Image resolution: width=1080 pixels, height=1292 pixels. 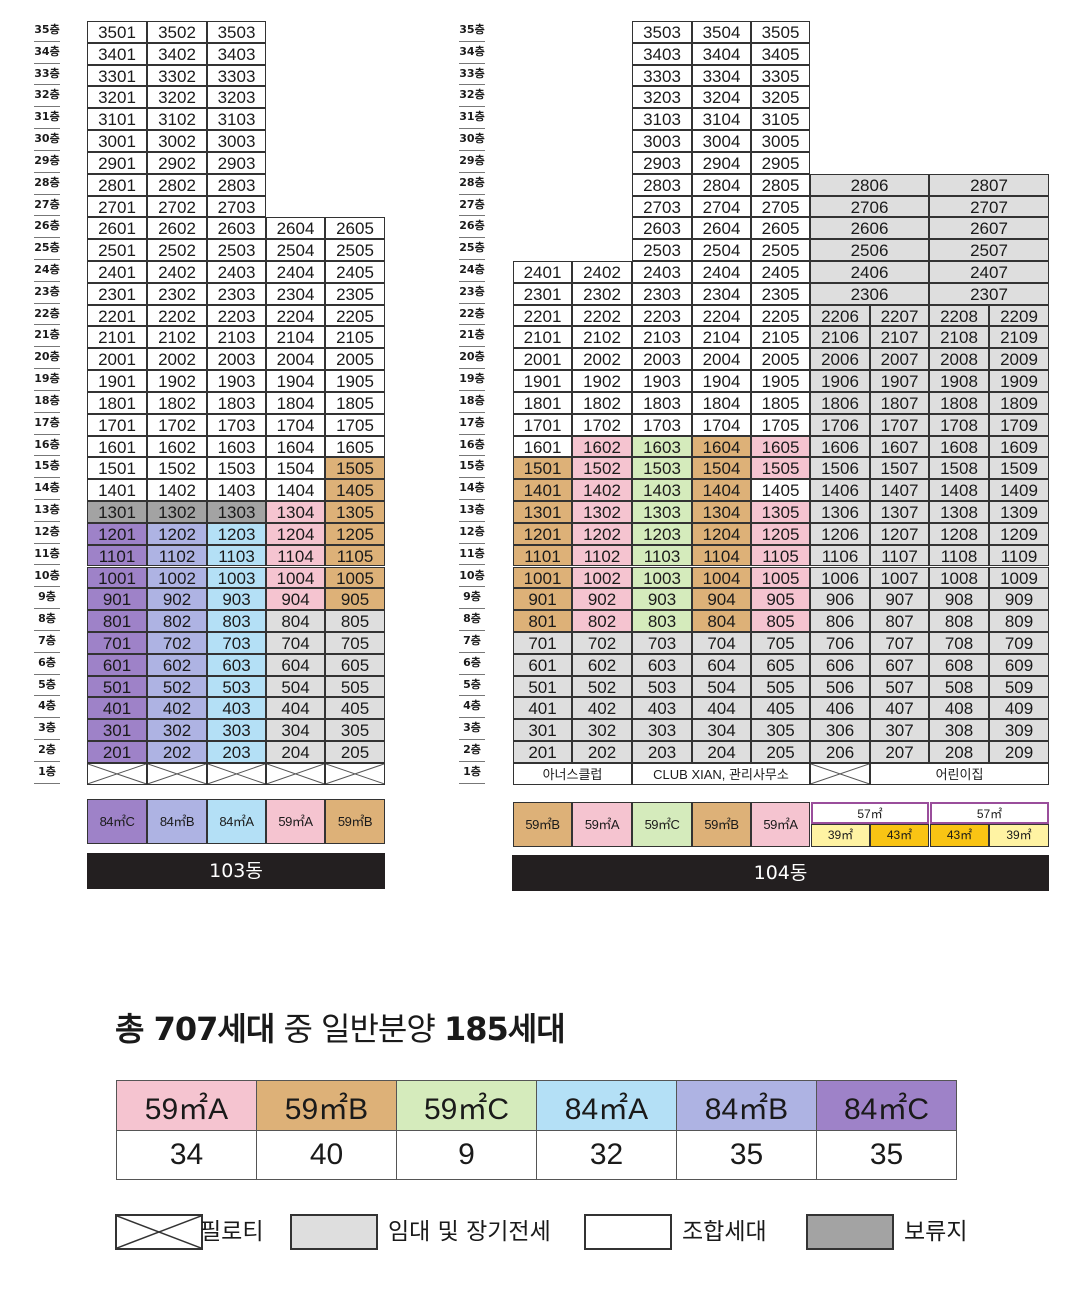 I want to click on unit-cell: 607, so click(x=899, y=664).